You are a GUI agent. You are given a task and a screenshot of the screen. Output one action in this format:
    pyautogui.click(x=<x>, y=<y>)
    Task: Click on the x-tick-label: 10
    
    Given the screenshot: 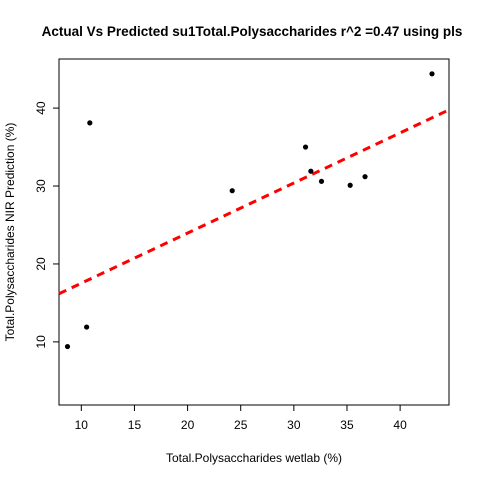 What is the action you would take?
    pyautogui.click(x=82, y=425)
    